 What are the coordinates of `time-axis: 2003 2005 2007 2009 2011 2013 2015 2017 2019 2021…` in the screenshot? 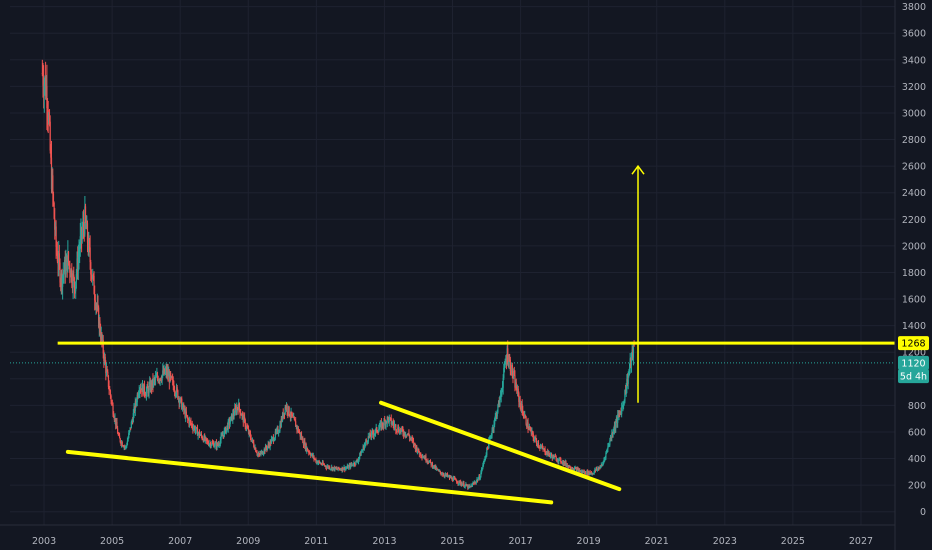 It's located at (447, 535).